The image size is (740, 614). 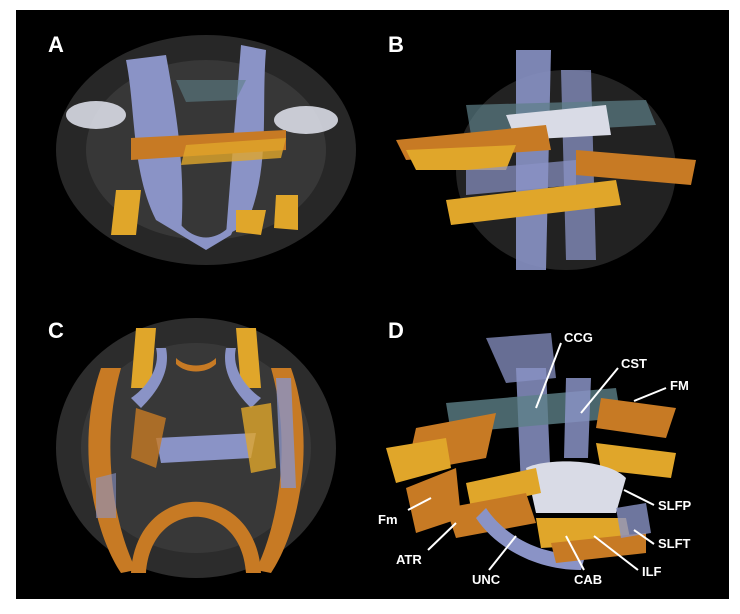 I want to click on panel-b-image, so click(x=546, y=160).